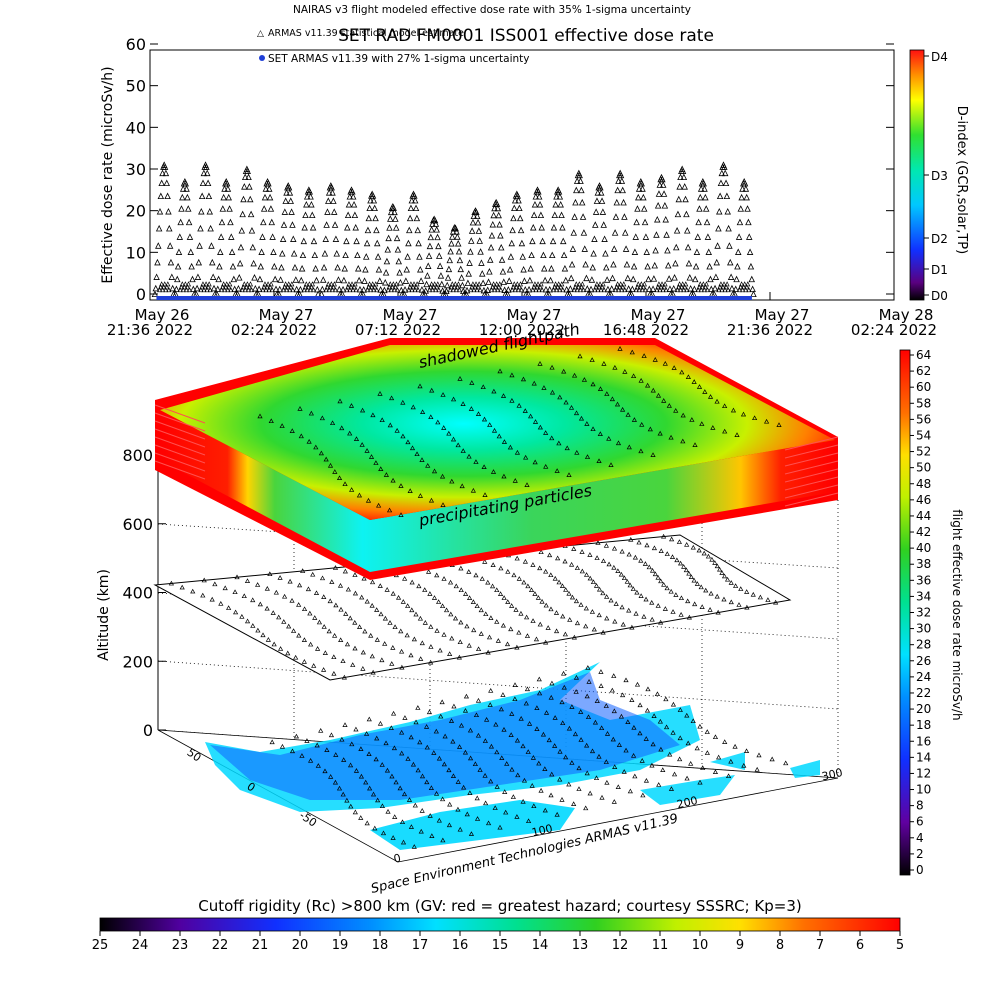  I want to click on x-tick-label-date: May 26, so click(162, 315).